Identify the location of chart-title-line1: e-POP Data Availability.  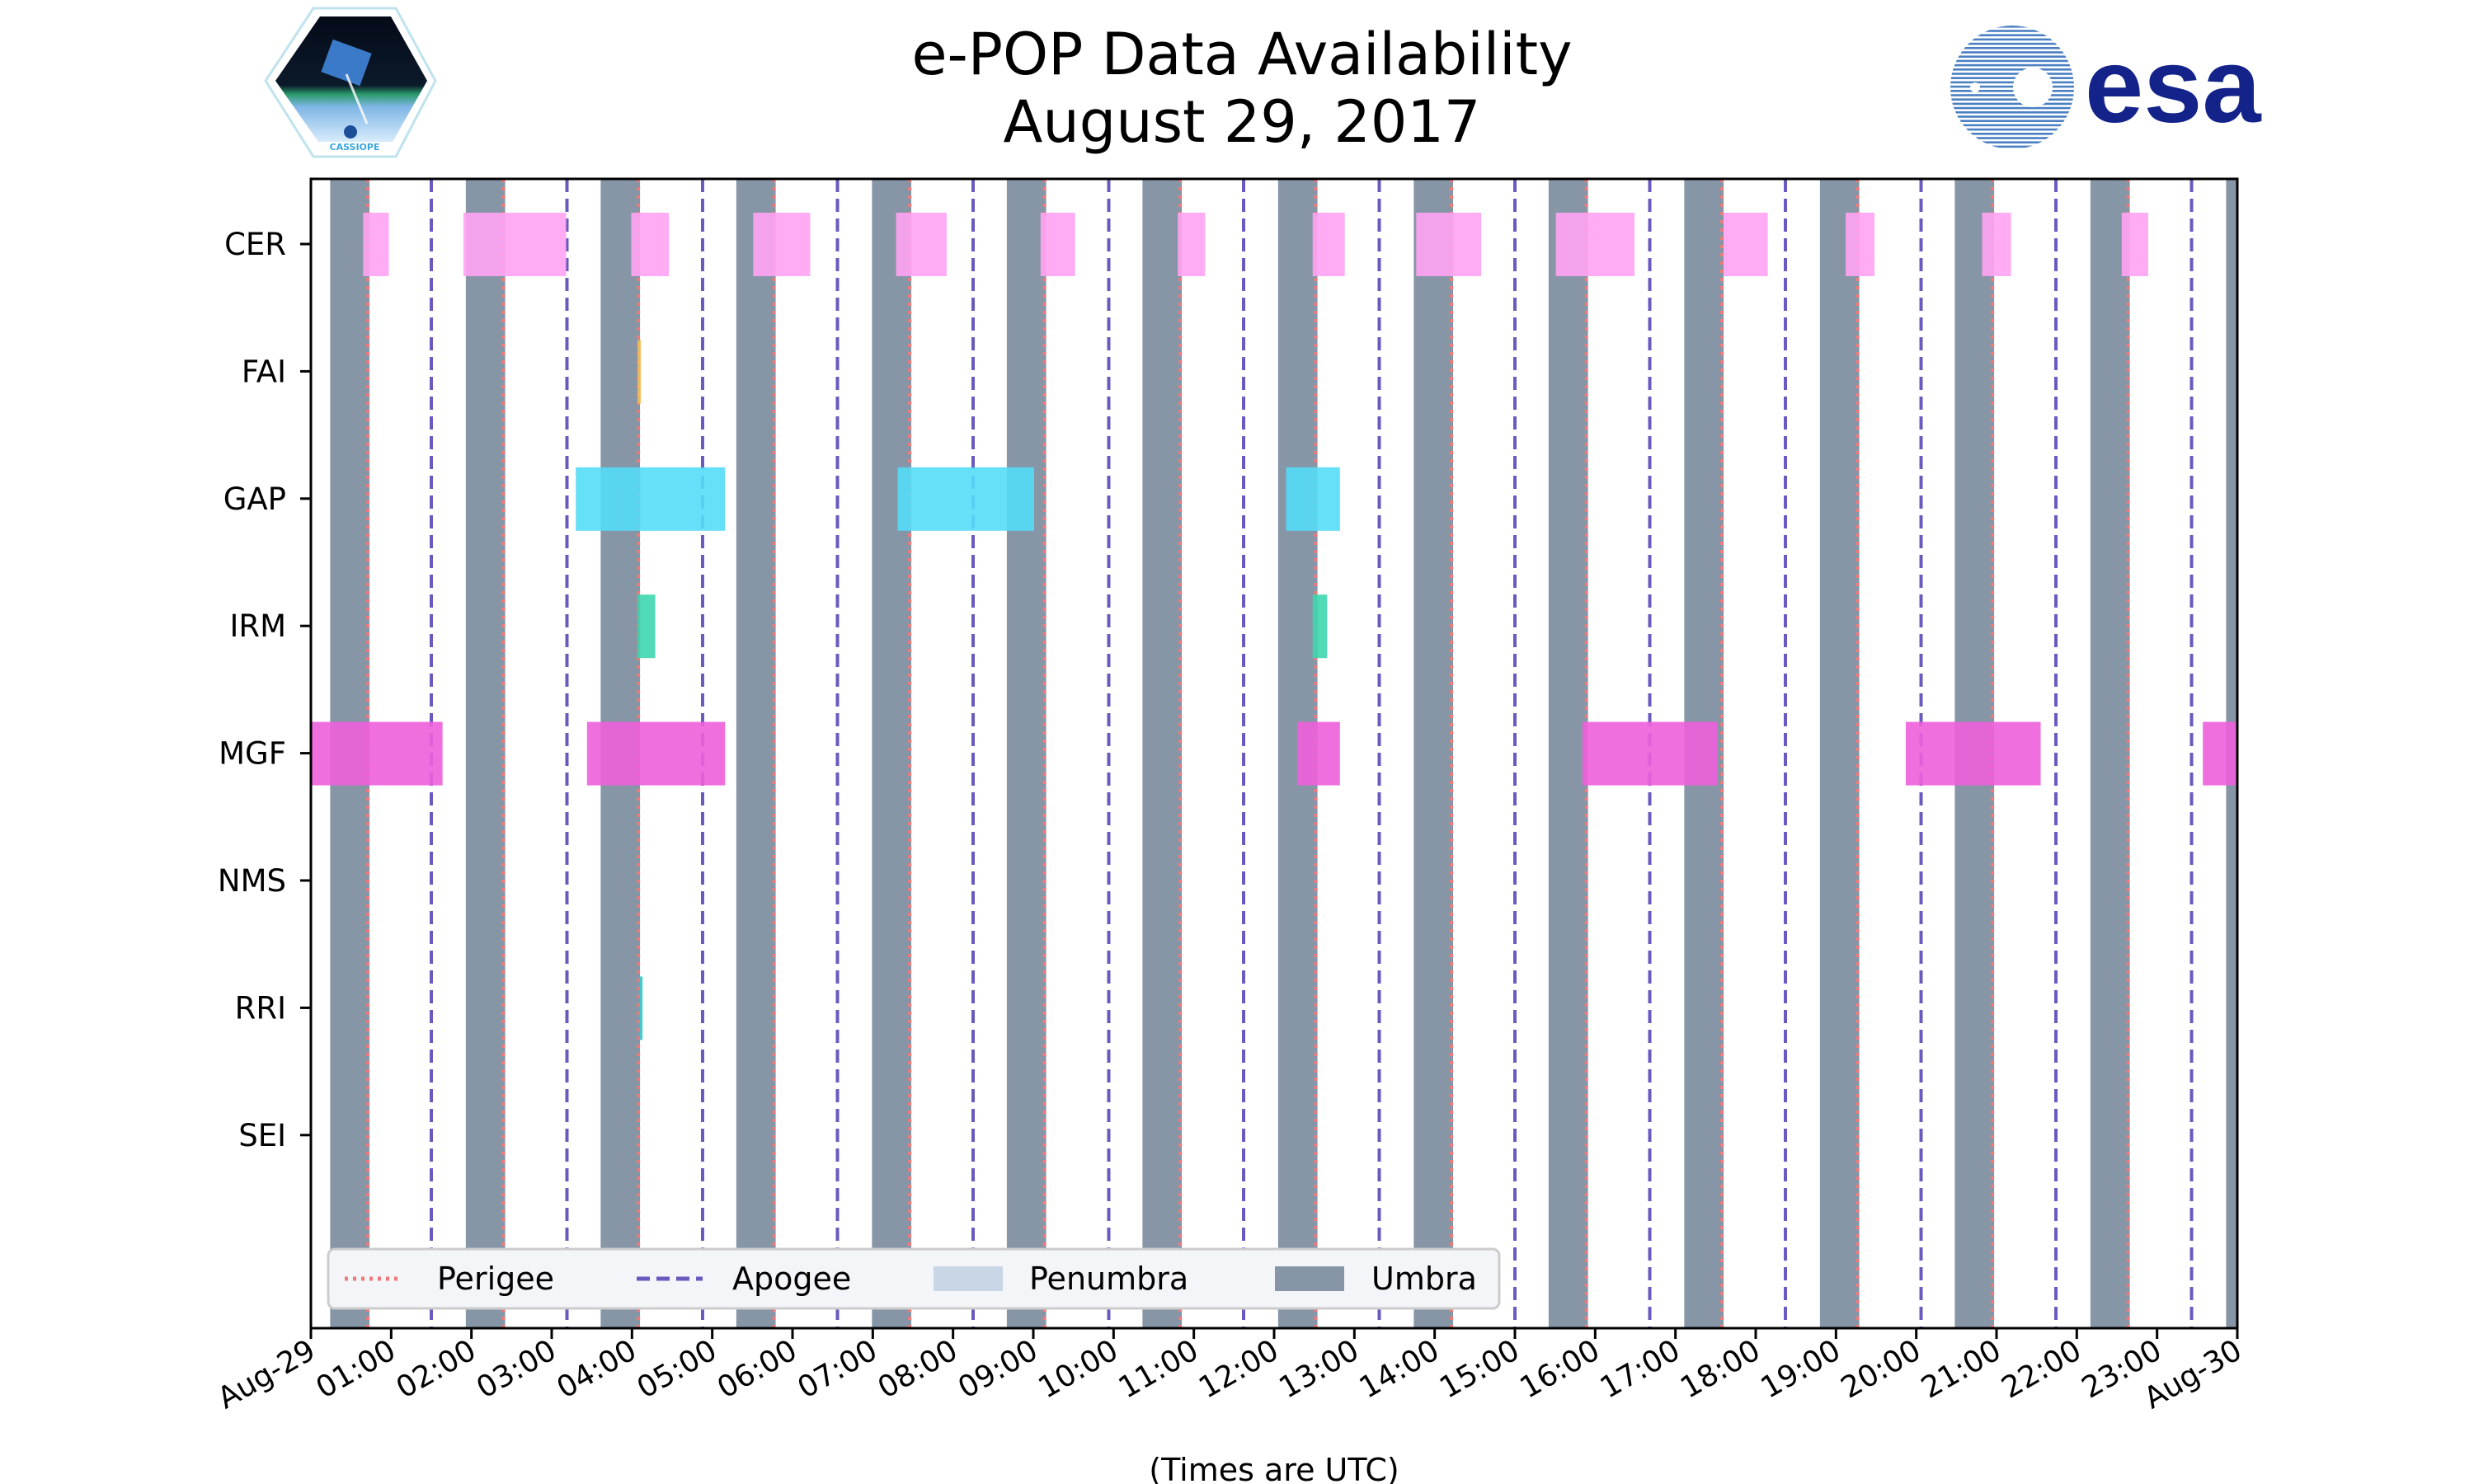
(1241, 54).